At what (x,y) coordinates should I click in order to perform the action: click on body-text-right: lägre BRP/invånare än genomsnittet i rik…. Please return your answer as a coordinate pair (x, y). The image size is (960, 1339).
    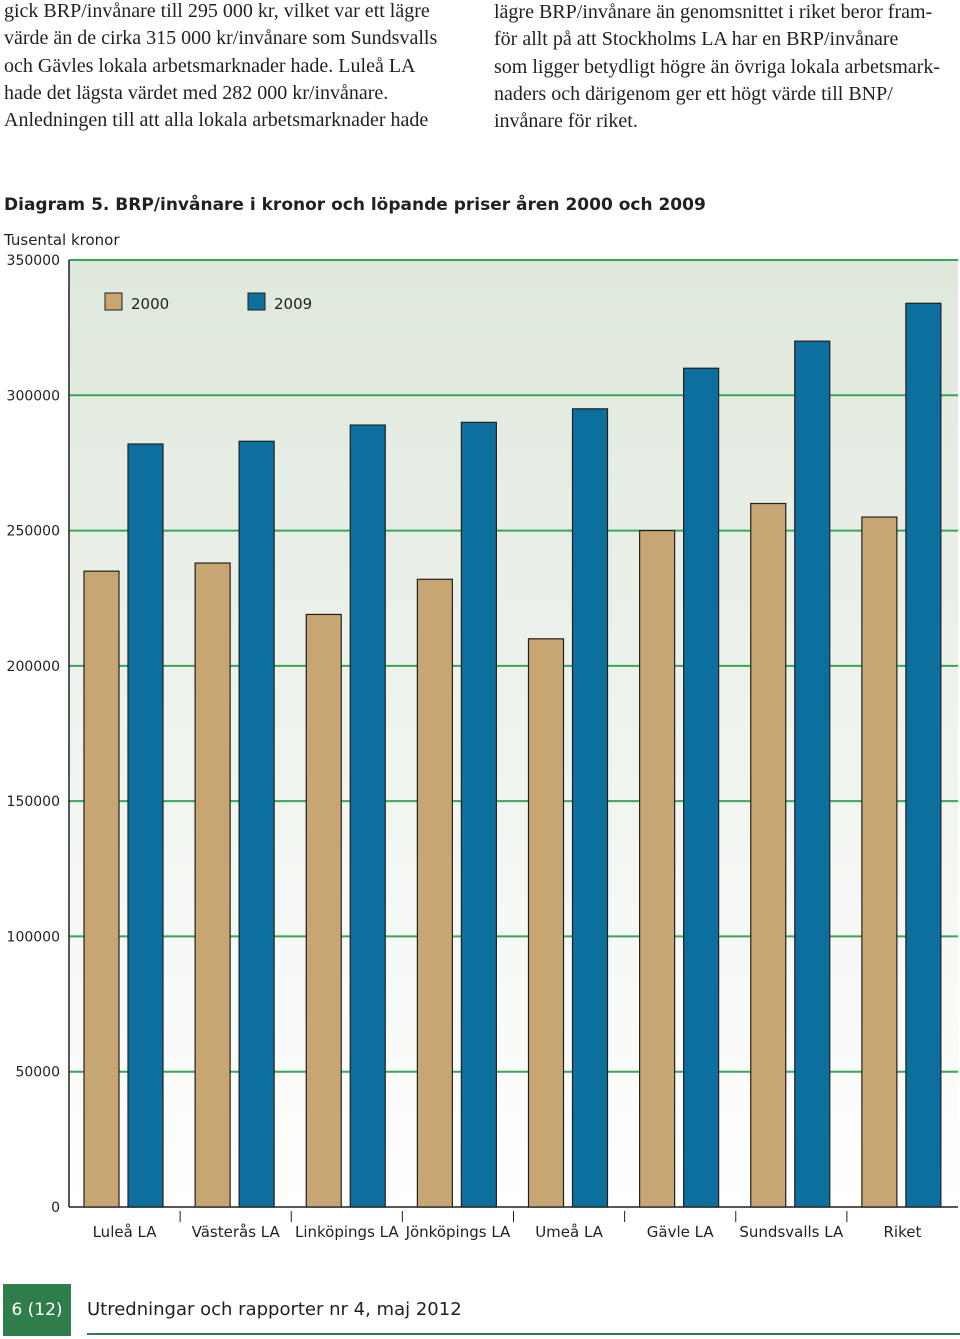
    Looking at the image, I should click on (725, 67).